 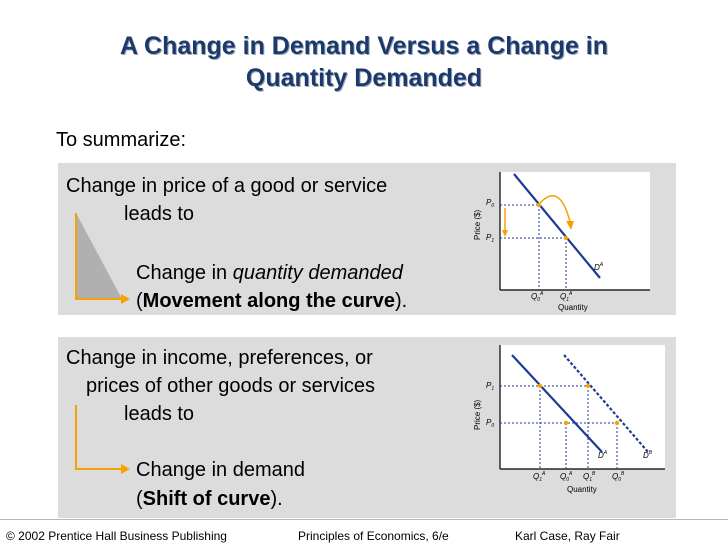 What do you see at coordinates (121, 140) in the screenshot?
I see `summary-label: To summarize:` at bounding box center [121, 140].